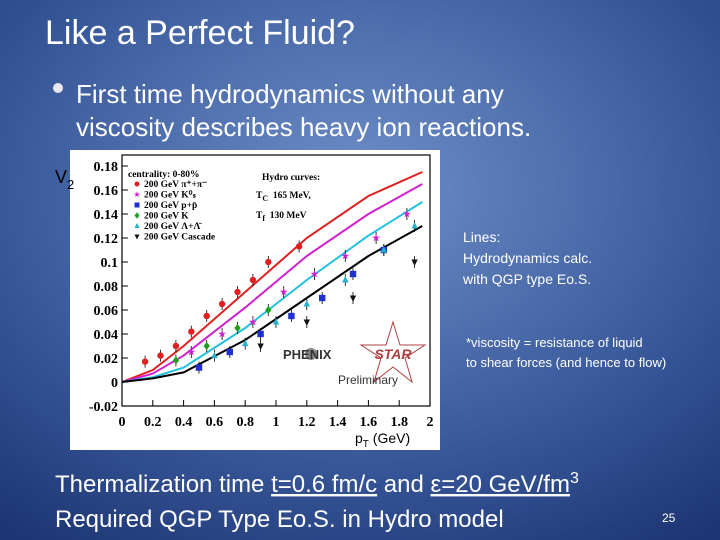 Image resolution: width=720 pixels, height=540 pixels. Describe the element at coordinates (500, 484) in the screenshot. I see `footer-text: ε=20 GeV/fm` at that location.